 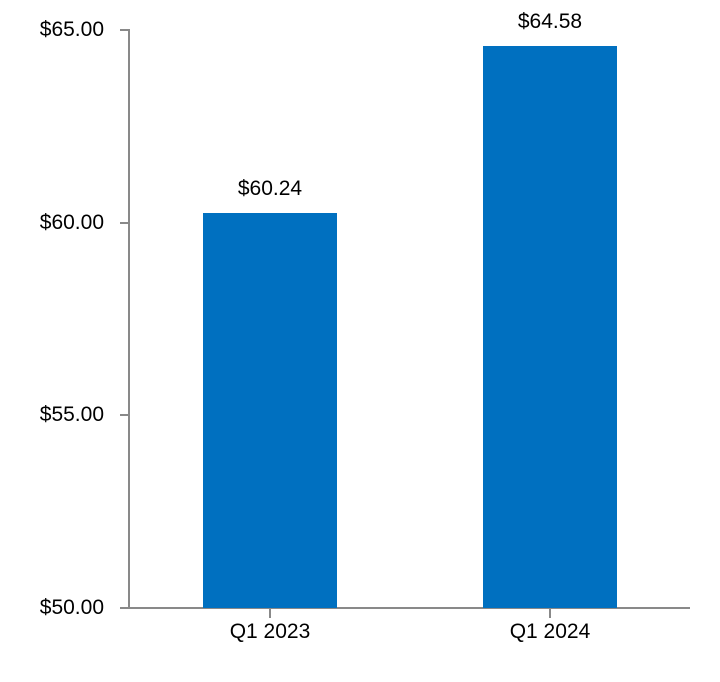 I want to click on x-axis-line, so click(x=405, y=608).